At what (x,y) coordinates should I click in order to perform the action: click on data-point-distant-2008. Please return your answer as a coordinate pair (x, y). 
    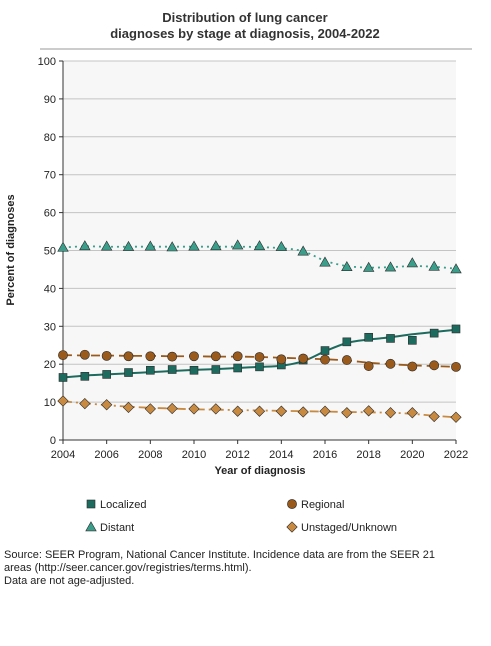
    Looking at the image, I should click on (150, 245).